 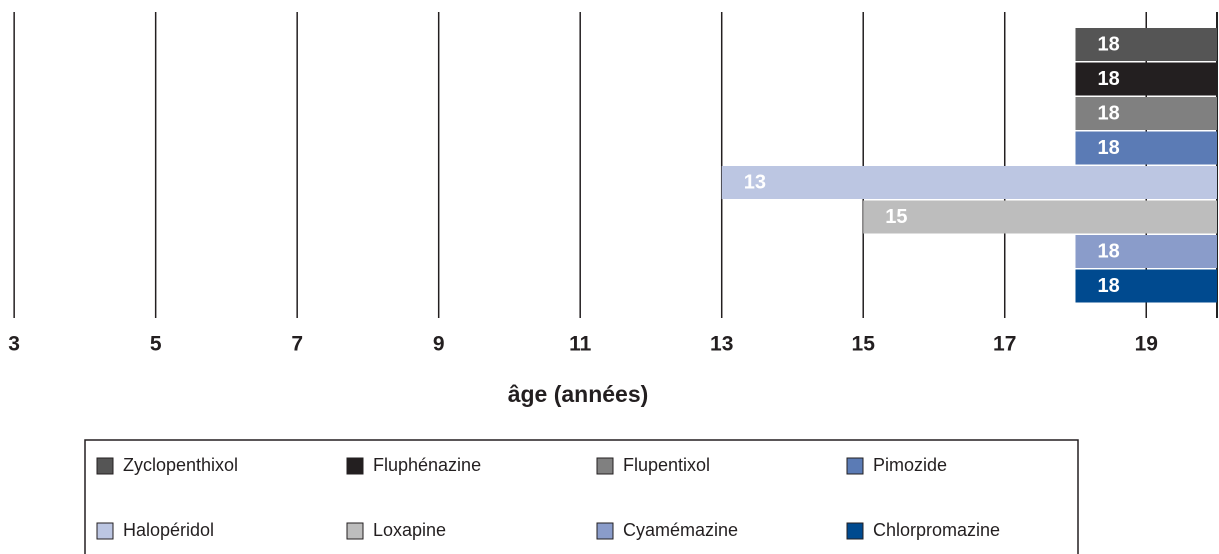 I want to click on x-tick-label: 15, so click(x=864, y=344).